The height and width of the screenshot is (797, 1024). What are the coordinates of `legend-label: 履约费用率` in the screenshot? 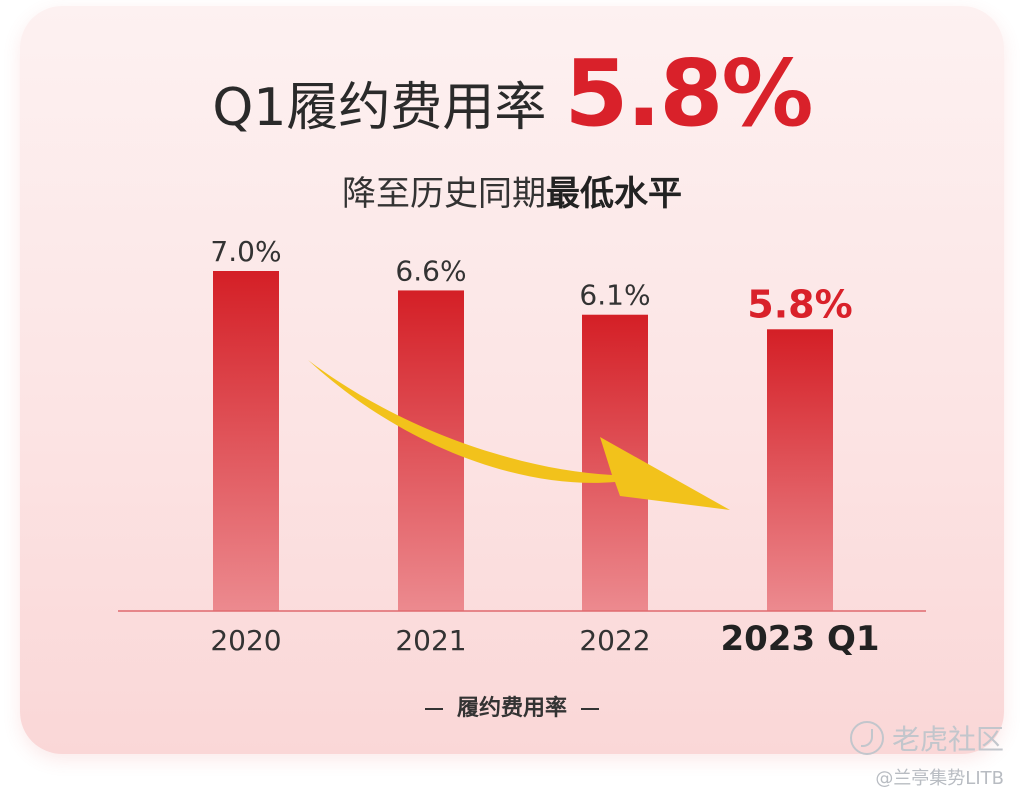 It's located at (511, 708).